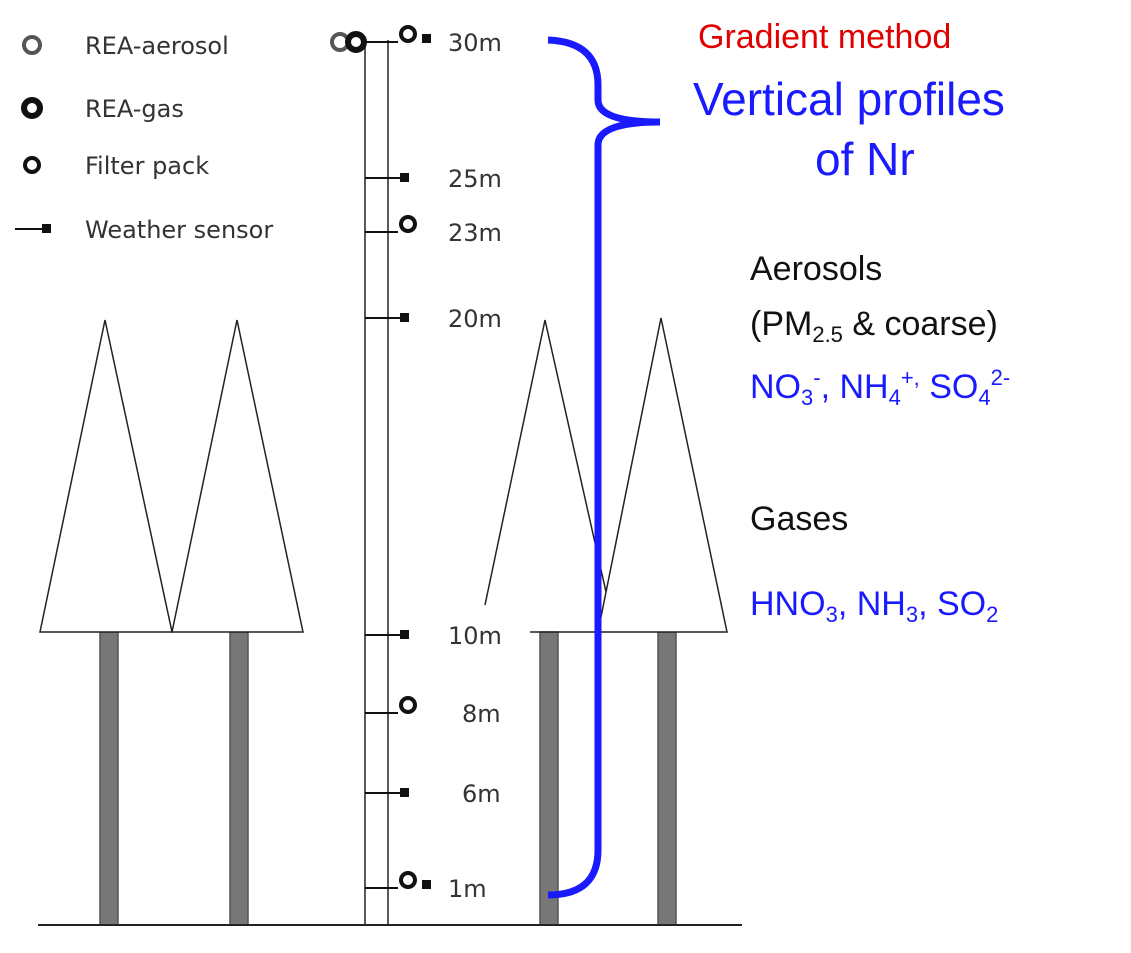 This screenshot has width=1131, height=953. What do you see at coordinates (475, 179) in the screenshot?
I see `height-label: 25m` at bounding box center [475, 179].